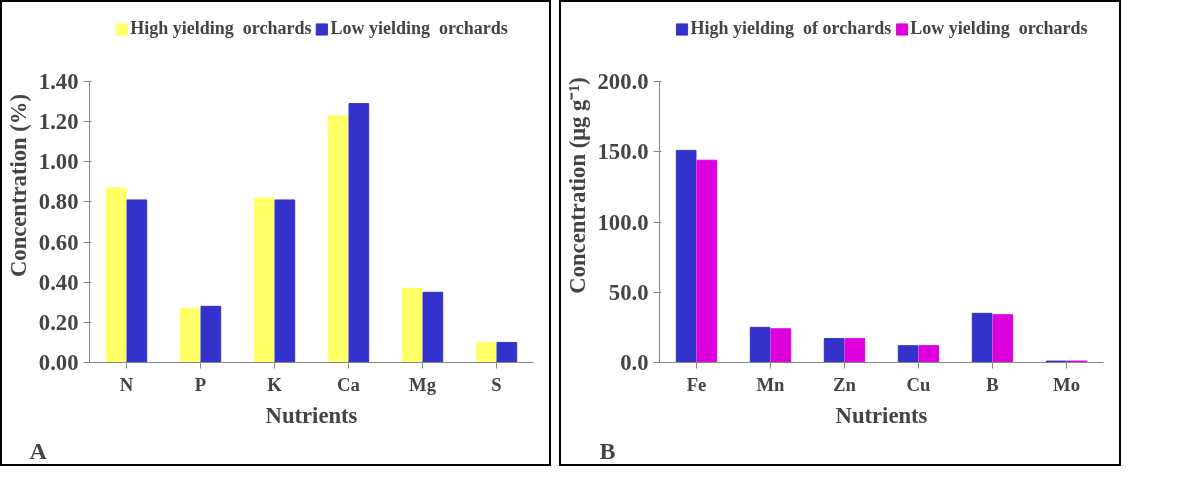 The width and height of the screenshot is (1182, 502). What do you see at coordinates (58, 122) in the screenshot?
I see `y-tick-label: 1.20` at bounding box center [58, 122].